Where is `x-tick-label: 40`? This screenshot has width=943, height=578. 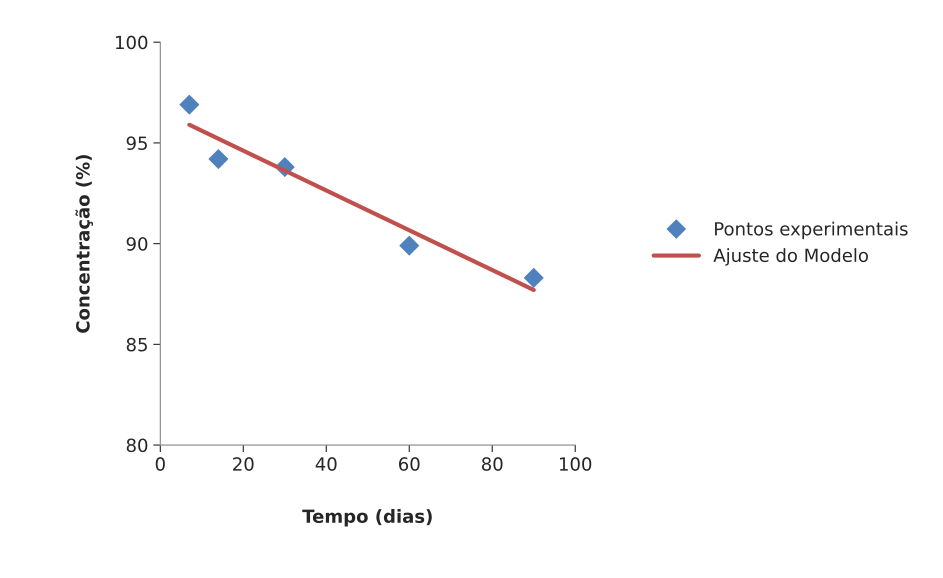
x-tick-label: 40 is located at coordinates (326, 464).